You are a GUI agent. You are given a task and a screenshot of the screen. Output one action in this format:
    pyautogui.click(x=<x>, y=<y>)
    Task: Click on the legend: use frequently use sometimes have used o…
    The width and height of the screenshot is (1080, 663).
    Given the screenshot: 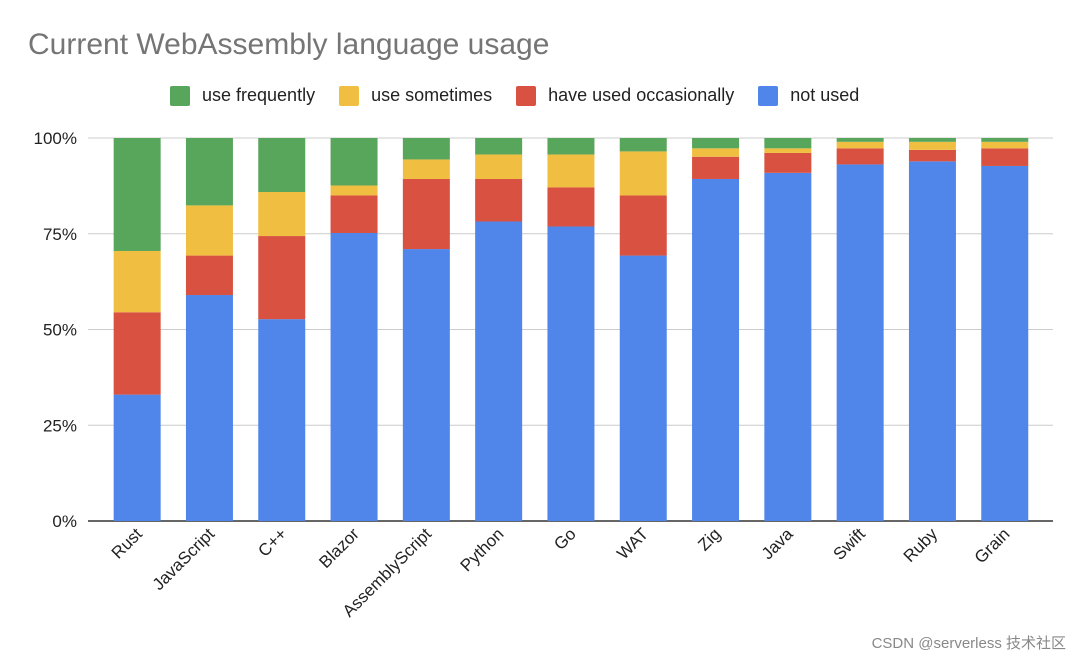 What is the action you would take?
    pyautogui.click(x=514, y=95)
    